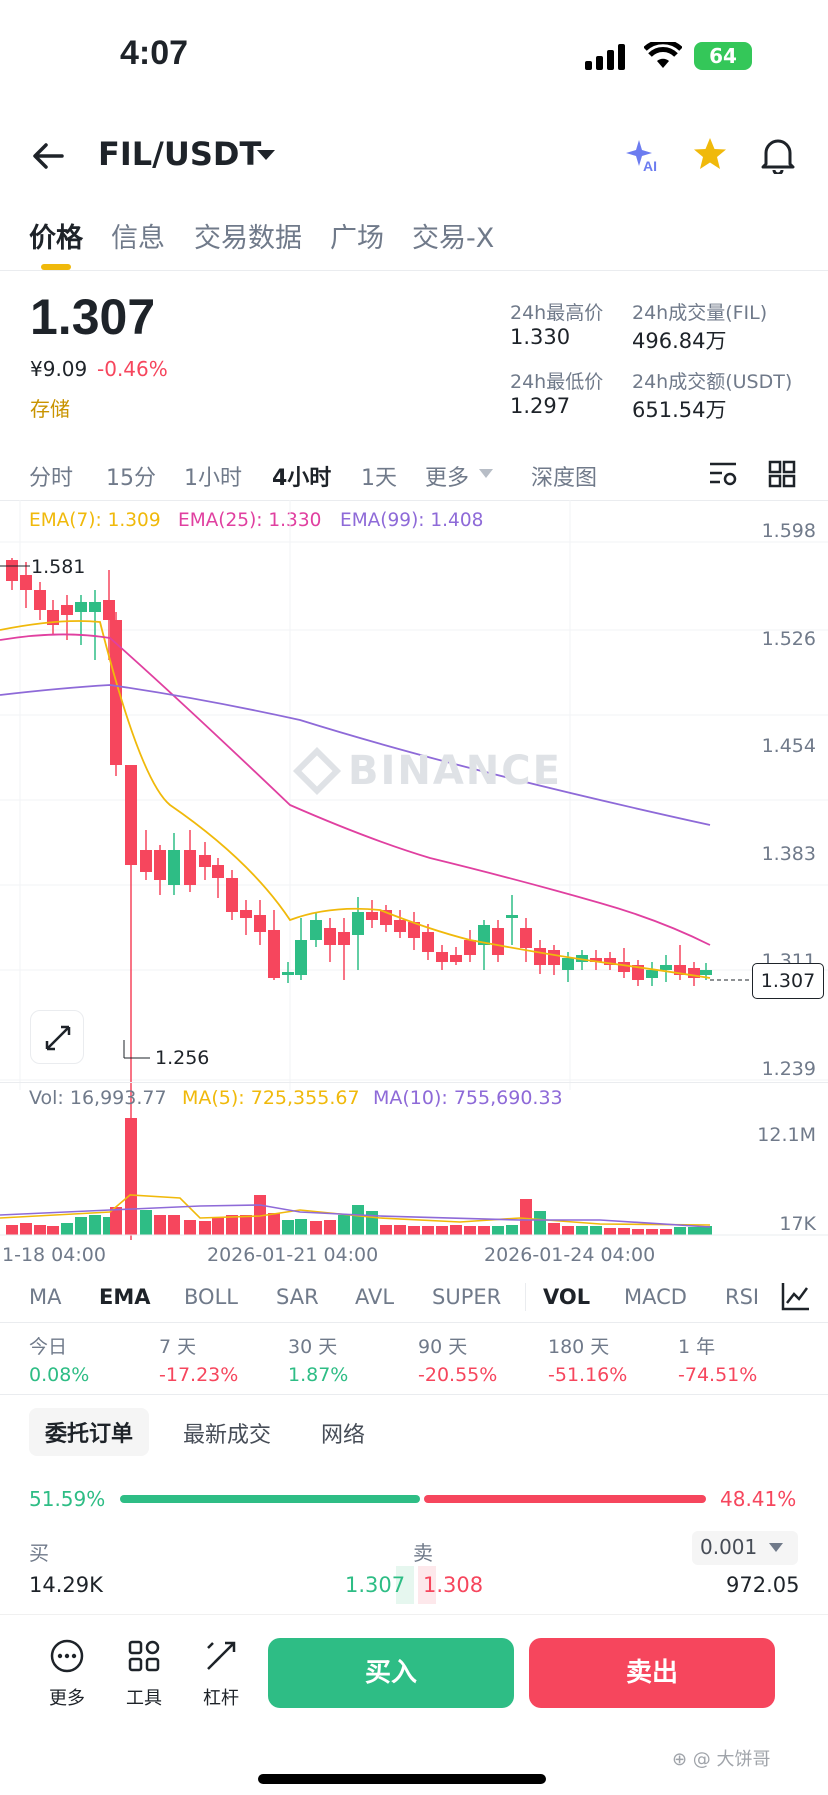 This screenshot has height=1795, width=828. What do you see at coordinates (67, 1674) in the screenshot?
I see `more-button: 更多` at bounding box center [67, 1674].